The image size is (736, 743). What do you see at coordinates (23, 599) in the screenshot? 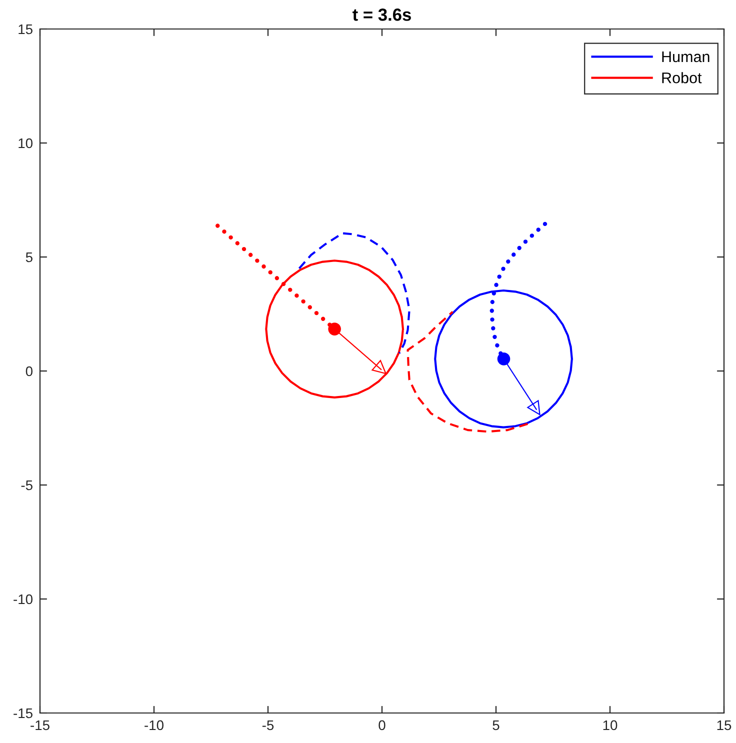
I see `y-tick-label: -10` at bounding box center [23, 599].